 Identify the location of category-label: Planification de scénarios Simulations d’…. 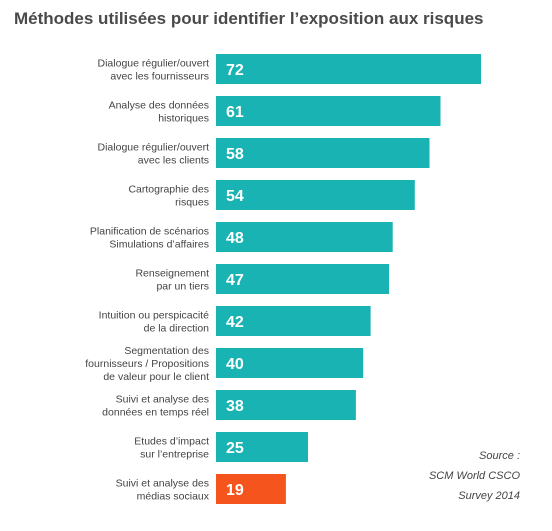
(149, 238).